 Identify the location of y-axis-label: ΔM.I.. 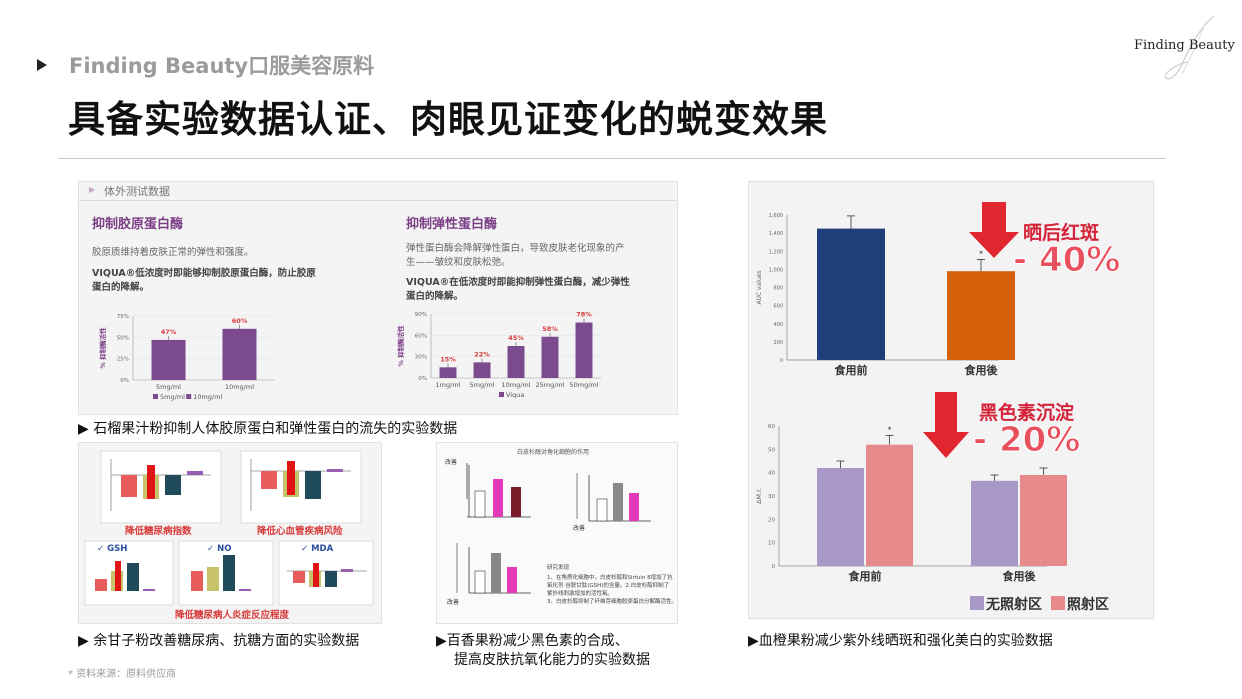
(759, 496).